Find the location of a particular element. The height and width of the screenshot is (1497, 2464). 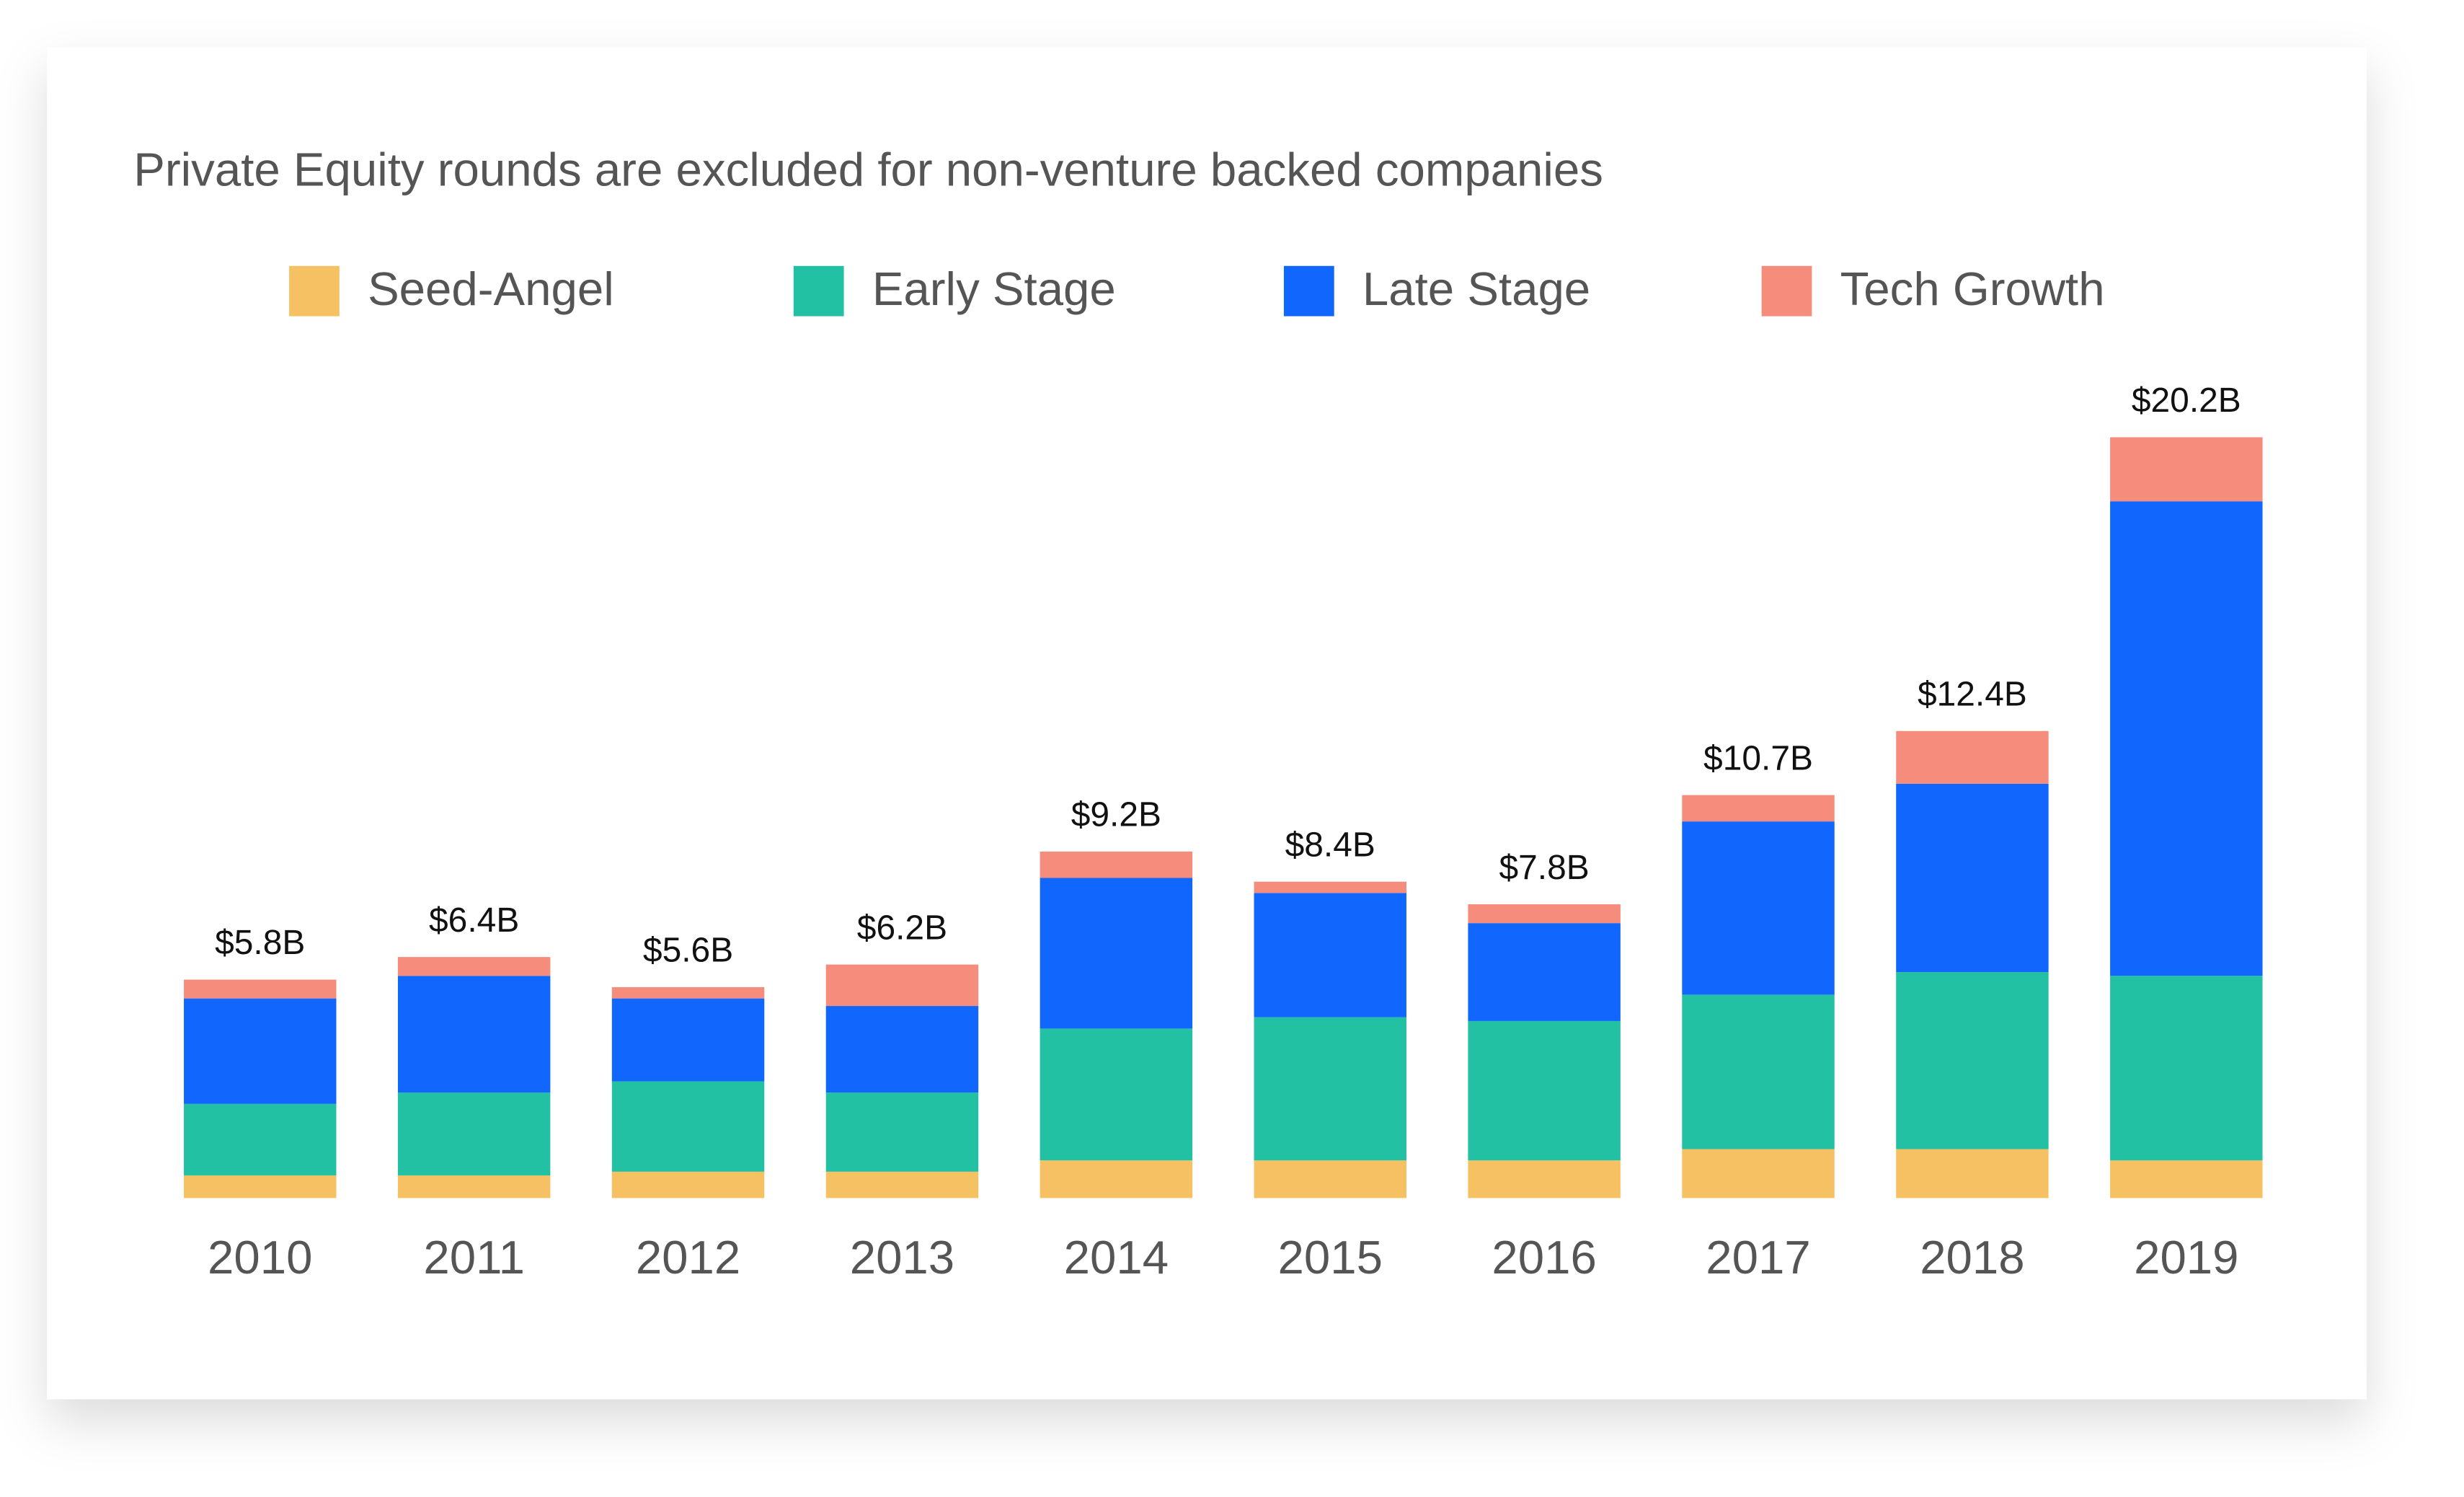

legend-label: Early Stage is located at coordinates (994, 288).